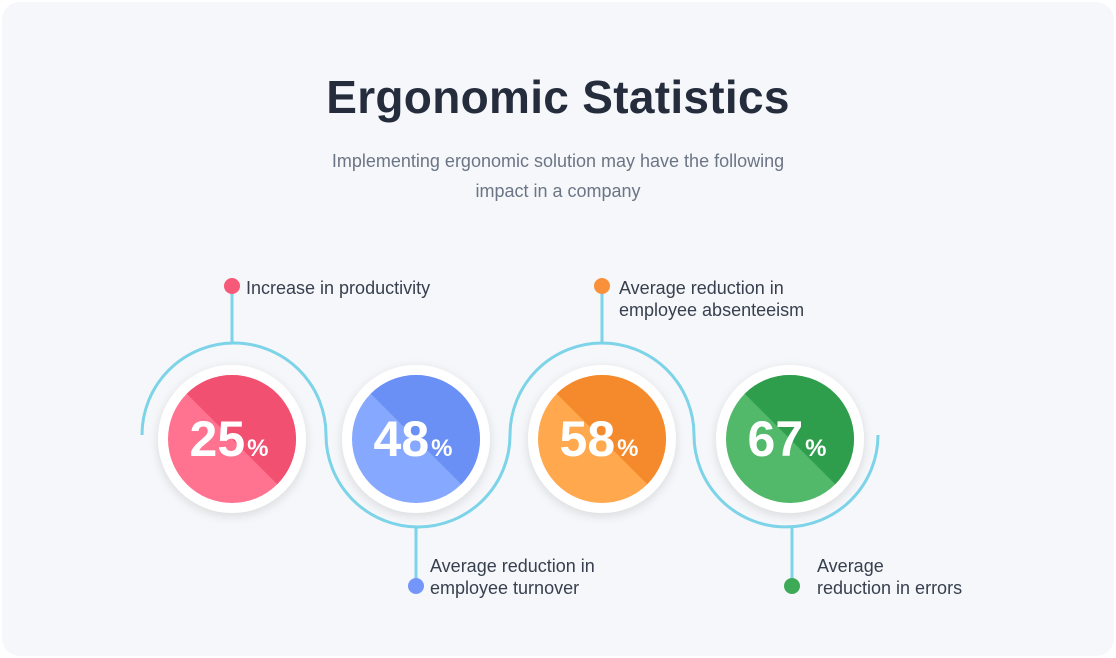 This screenshot has width=1116, height=658. What do you see at coordinates (560, 577) in the screenshot?
I see `stat-label-2: Average reduction in employee turnover` at bounding box center [560, 577].